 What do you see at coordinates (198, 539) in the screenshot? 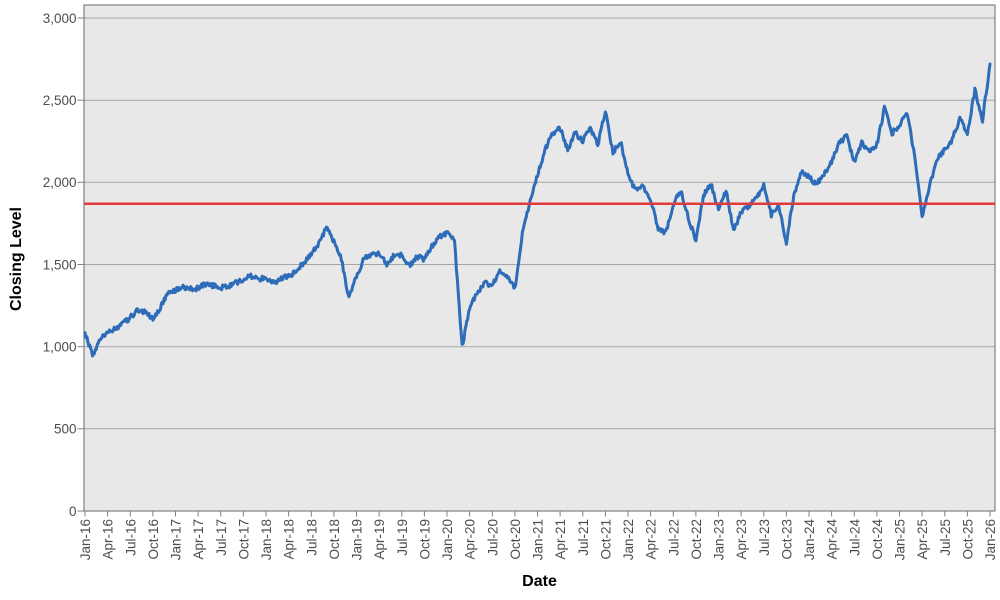
I see `x-tick-label: Apr-17` at bounding box center [198, 539].